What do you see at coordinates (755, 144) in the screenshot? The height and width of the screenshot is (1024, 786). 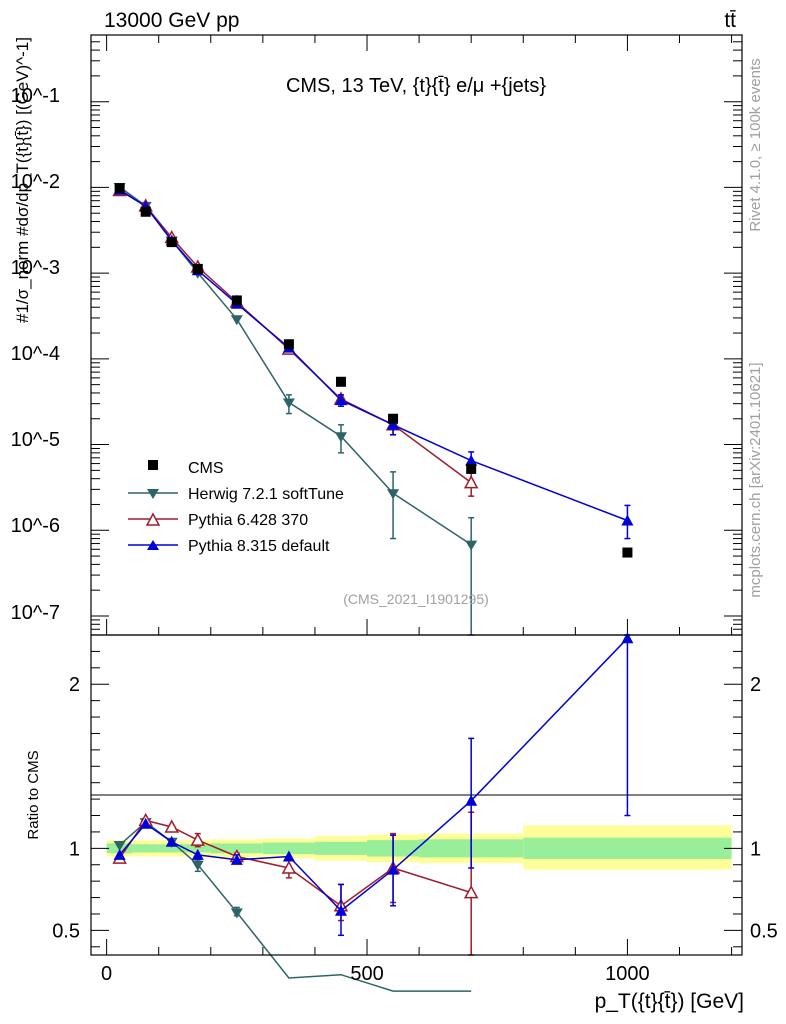 I see `rivet-label: Rivet 4.1.0, ≥ 100k events` at bounding box center [755, 144].